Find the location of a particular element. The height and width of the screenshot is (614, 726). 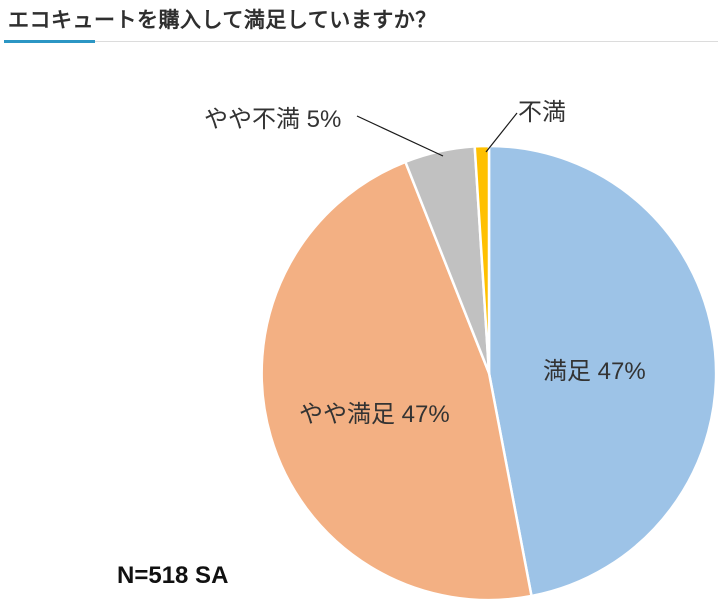

sample-size-note: N=518 SA is located at coordinates (173, 575).